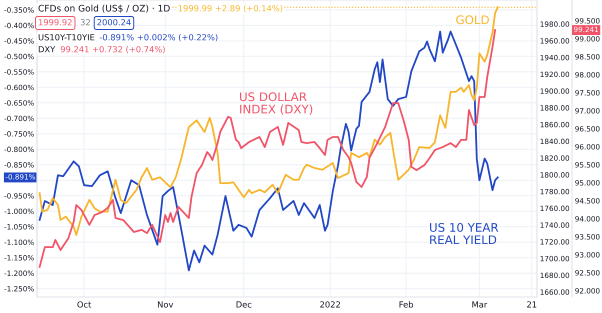  I want to click on text: US 10 YEAR REAL YIELD, so click(464, 233).